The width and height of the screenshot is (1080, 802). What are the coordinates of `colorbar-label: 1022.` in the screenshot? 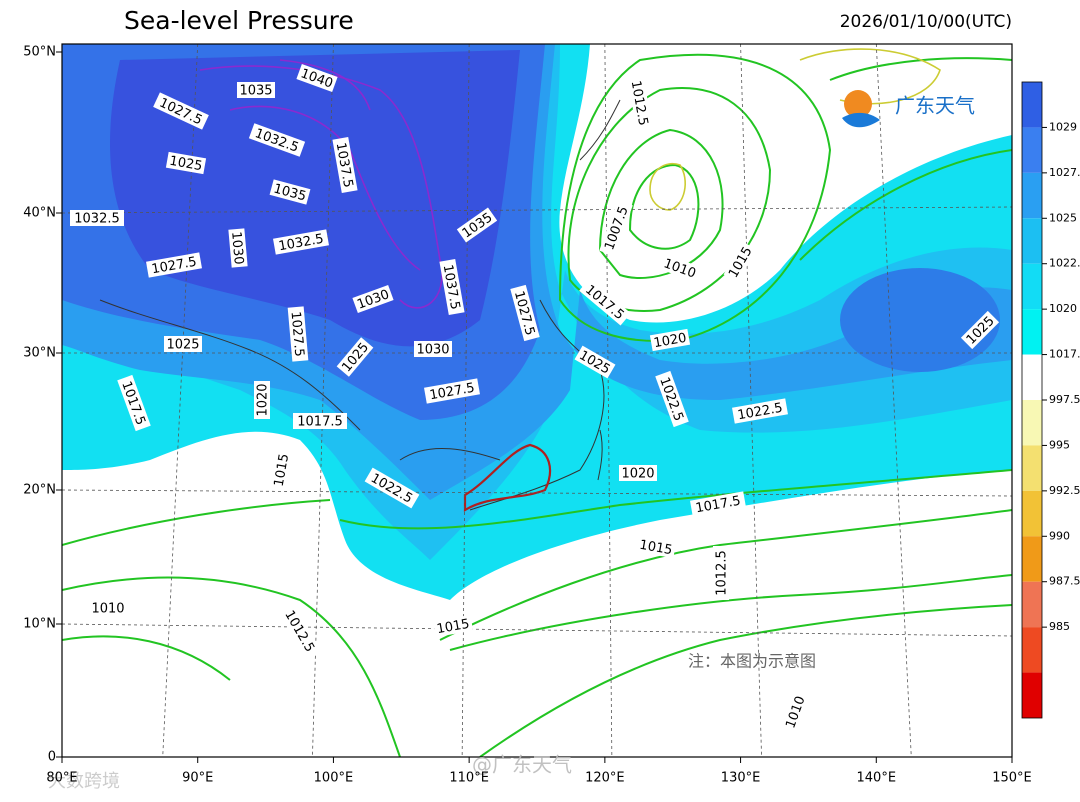 It's located at (1064, 263).